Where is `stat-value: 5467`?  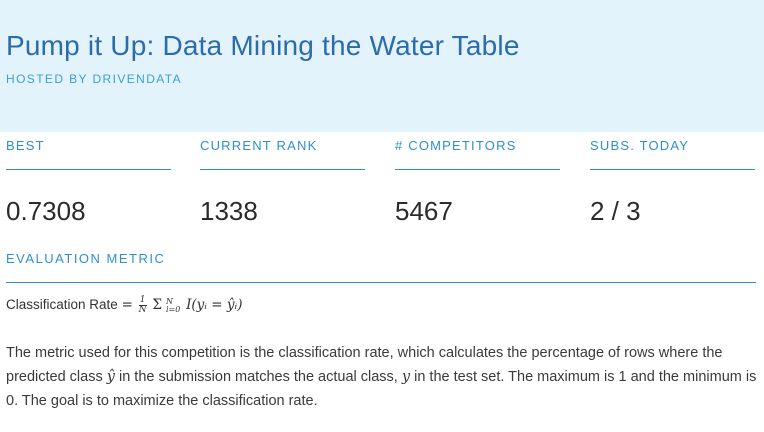 stat-value: 5467 is located at coordinates (424, 211).